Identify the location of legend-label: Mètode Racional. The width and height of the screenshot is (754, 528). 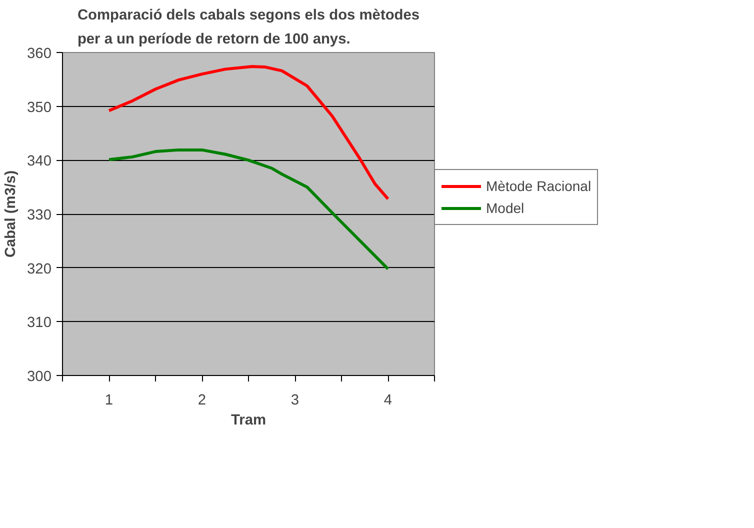
(539, 186).